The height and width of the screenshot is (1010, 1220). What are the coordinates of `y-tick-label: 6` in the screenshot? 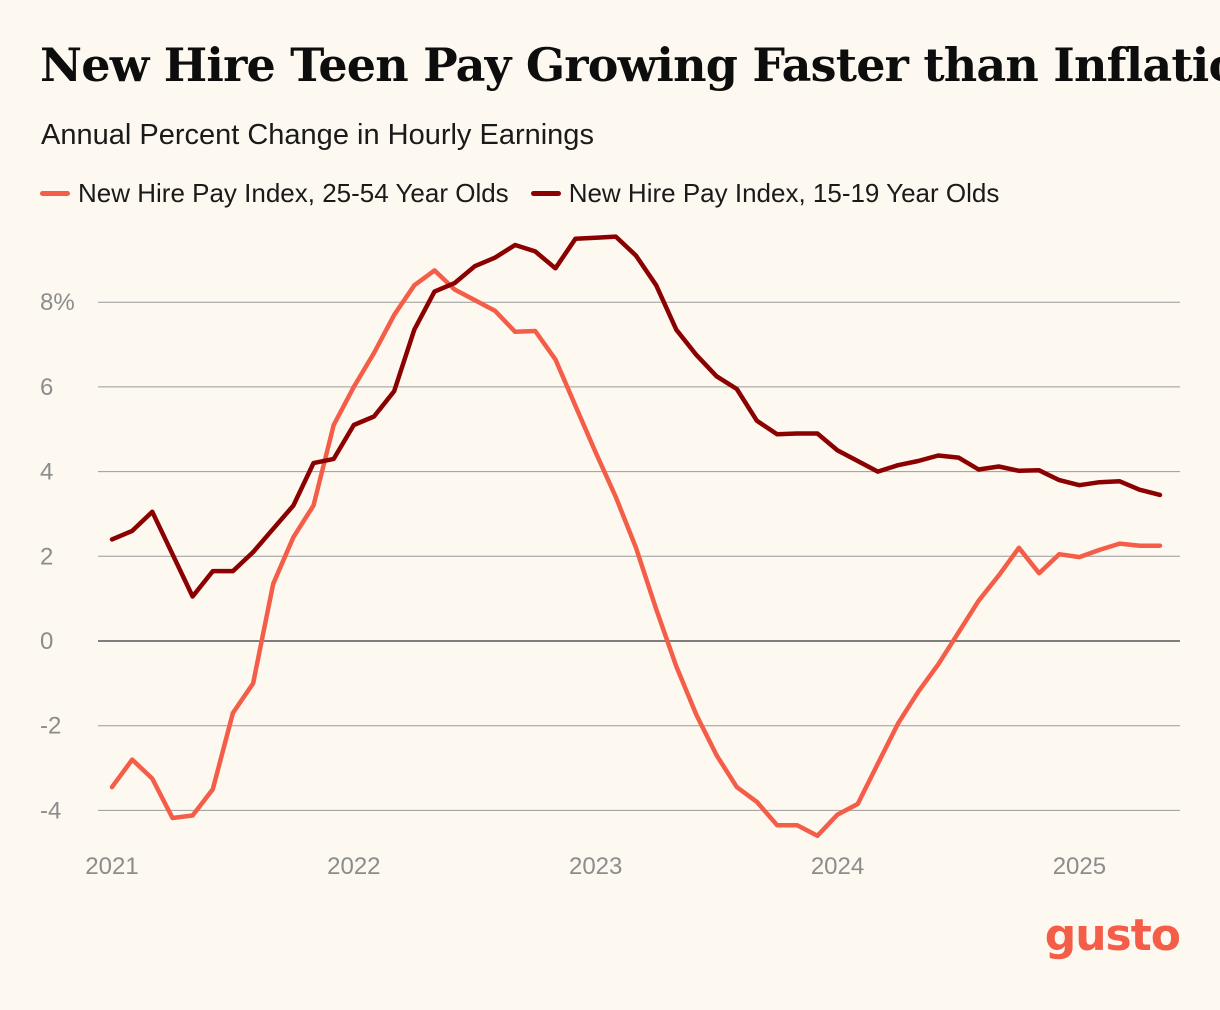 It's located at (46, 387).